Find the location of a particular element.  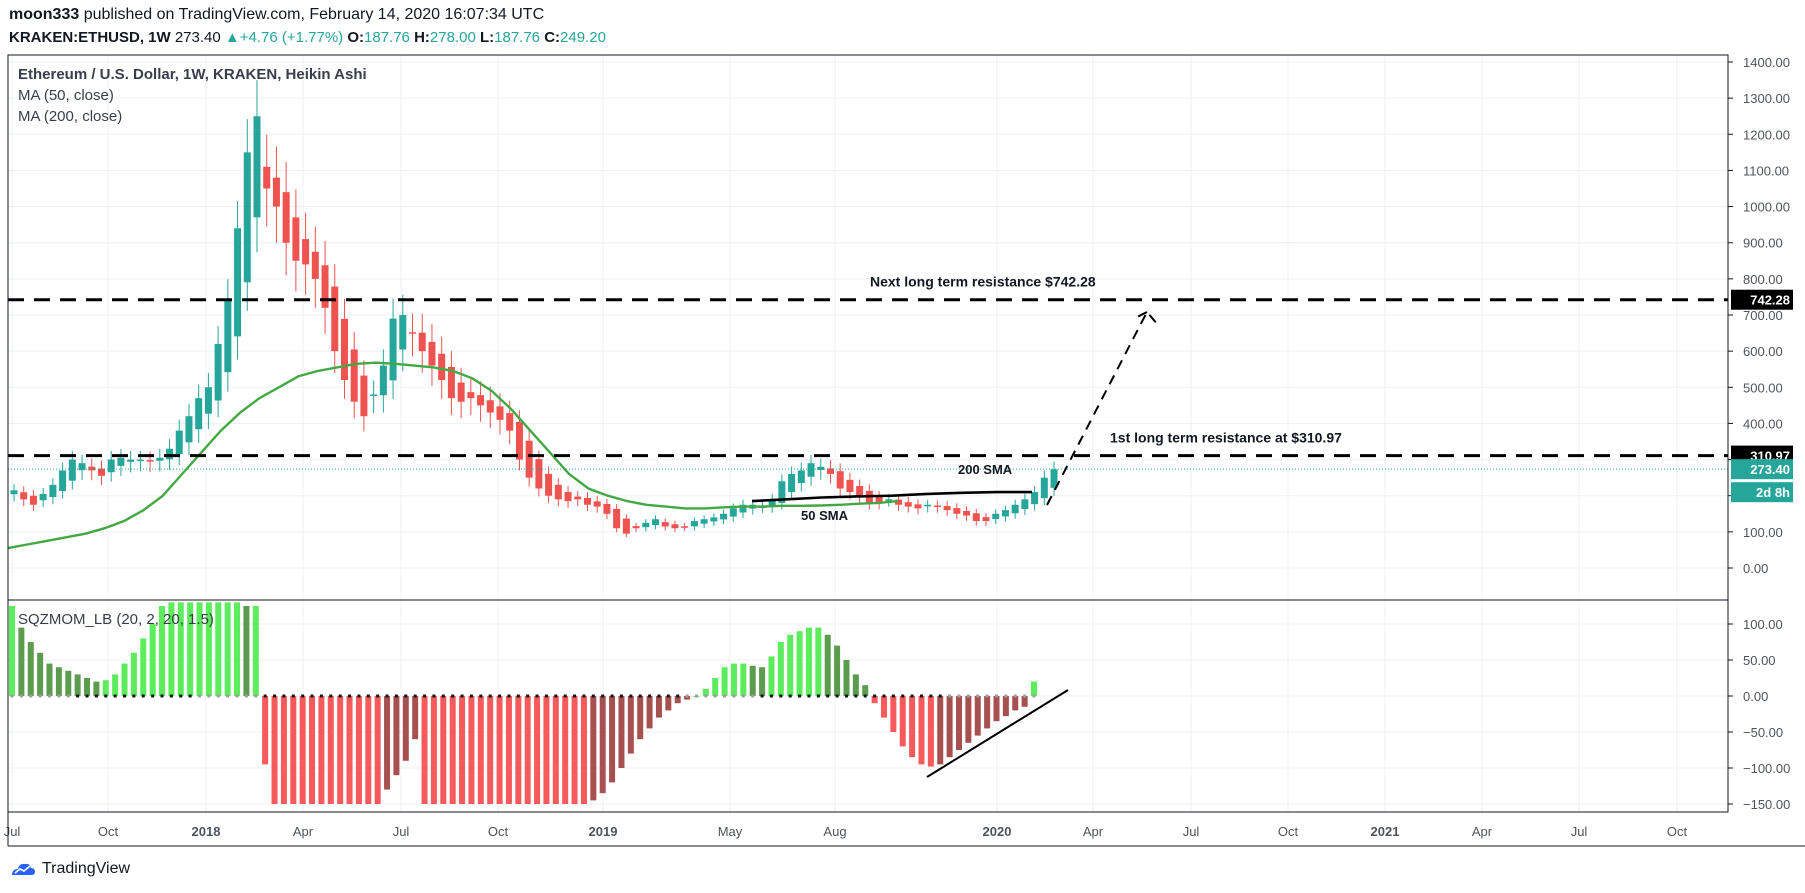

open-value: 187.76 is located at coordinates (387, 37).